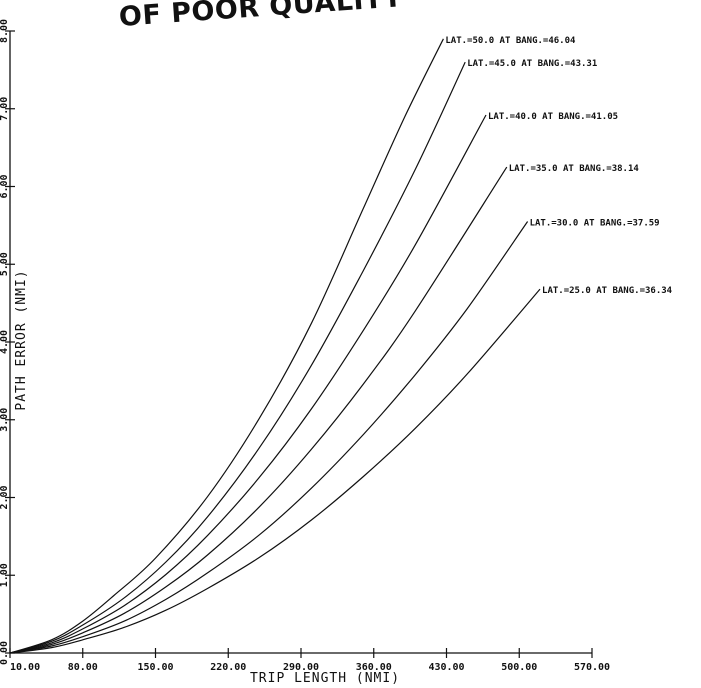 The height and width of the screenshot is (688, 701). I want to click on series-label-2: LAT.=45.0 AT BANG.=43.31, so click(532, 64).